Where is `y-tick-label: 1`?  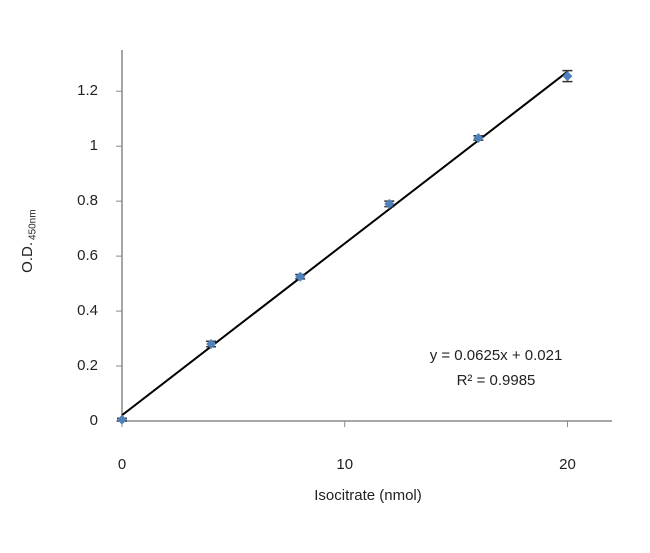
y-tick-label: 1 is located at coordinates (94, 145).